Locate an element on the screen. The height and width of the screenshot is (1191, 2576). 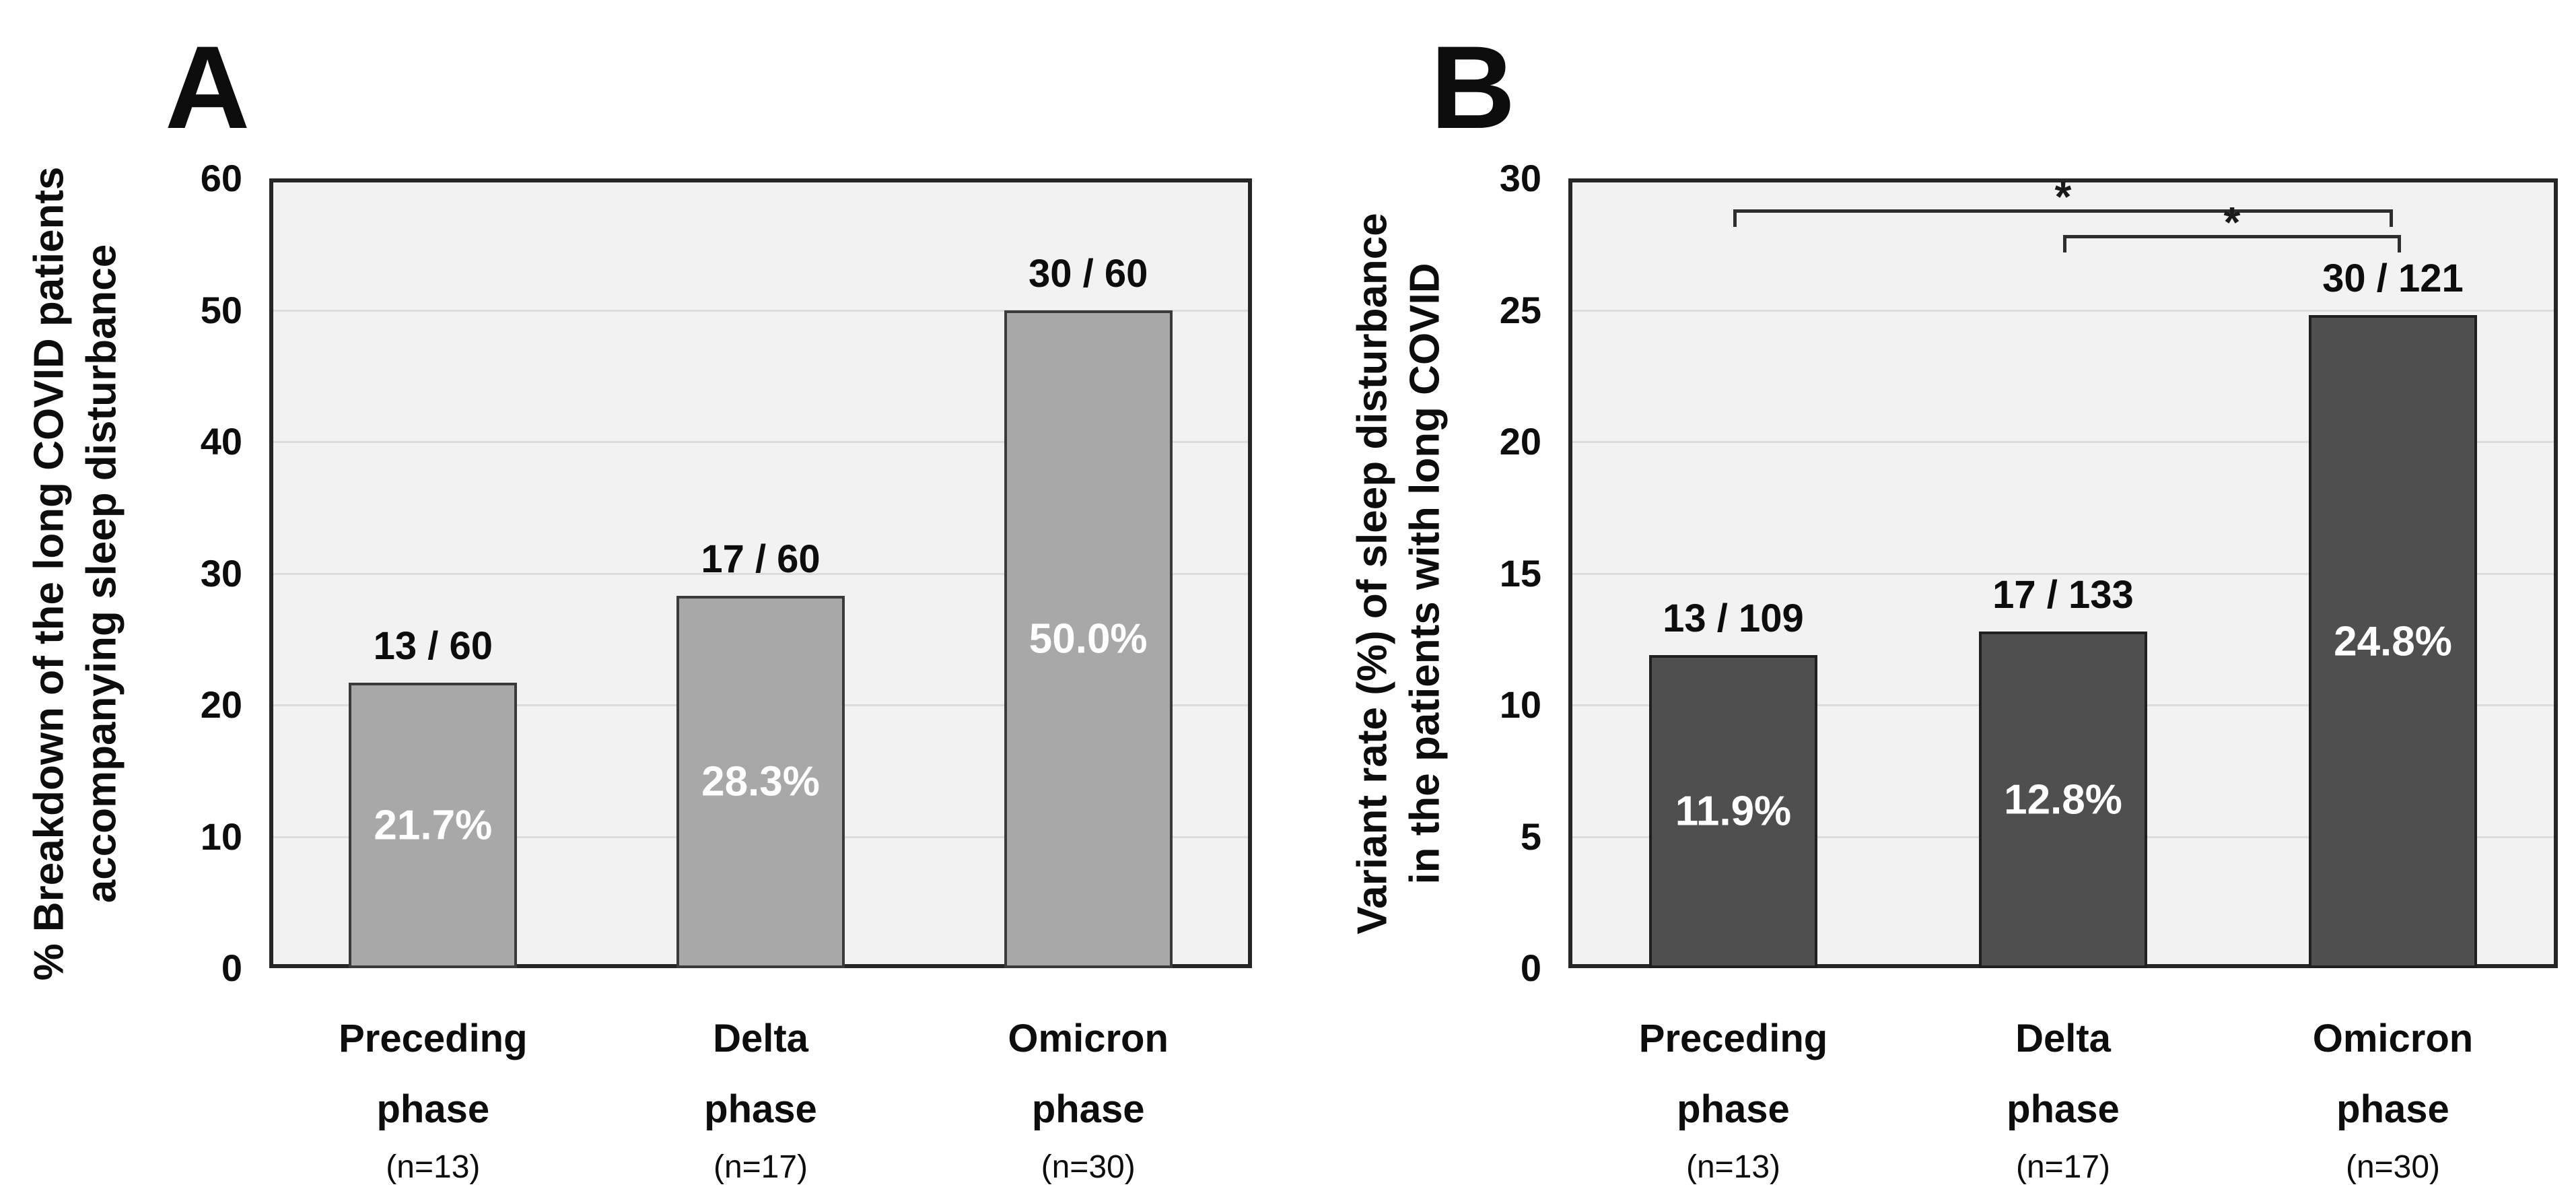
bar-delta-phase: 28.3% is located at coordinates (760, 781).